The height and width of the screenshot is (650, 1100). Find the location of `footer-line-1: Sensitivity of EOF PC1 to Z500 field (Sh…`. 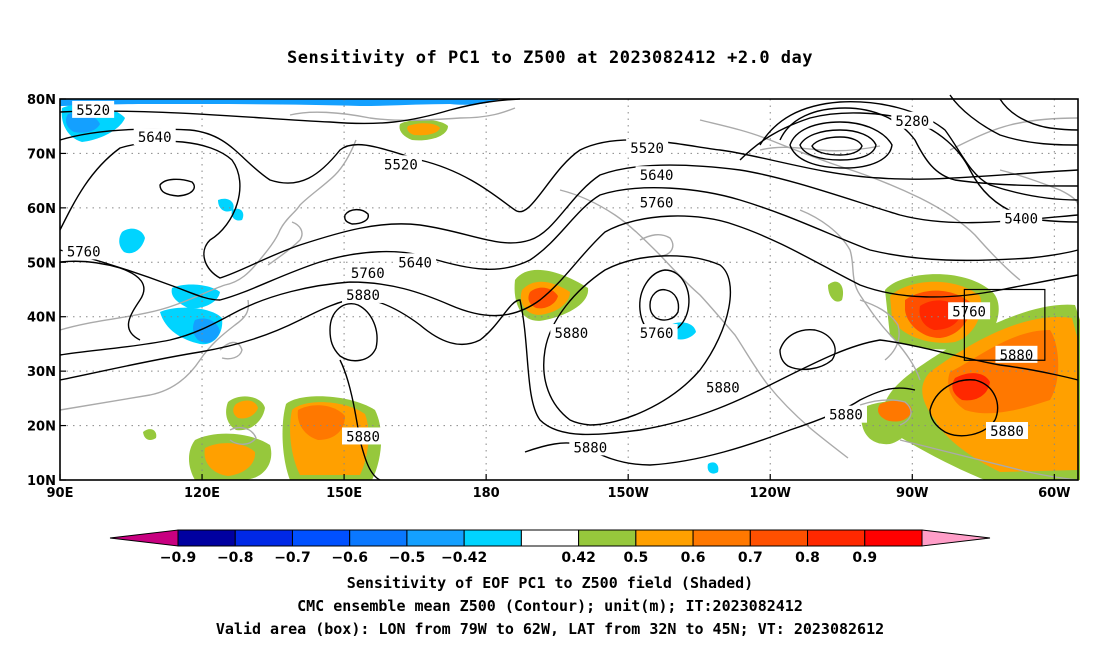

footer-line-1: Sensitivity of EOF PC1 to Z500 field (Sh… is located at coordinates (550, 583).